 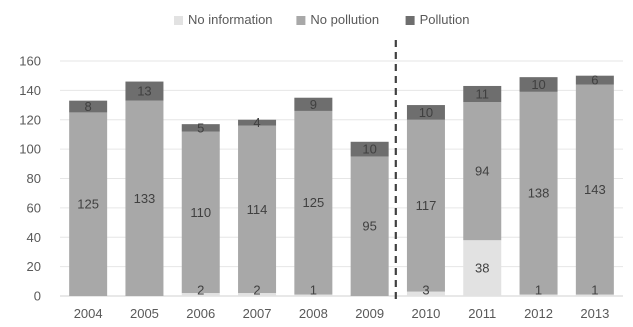 I want to click on x-tick-label: 2004, so click(x=88, y=313).